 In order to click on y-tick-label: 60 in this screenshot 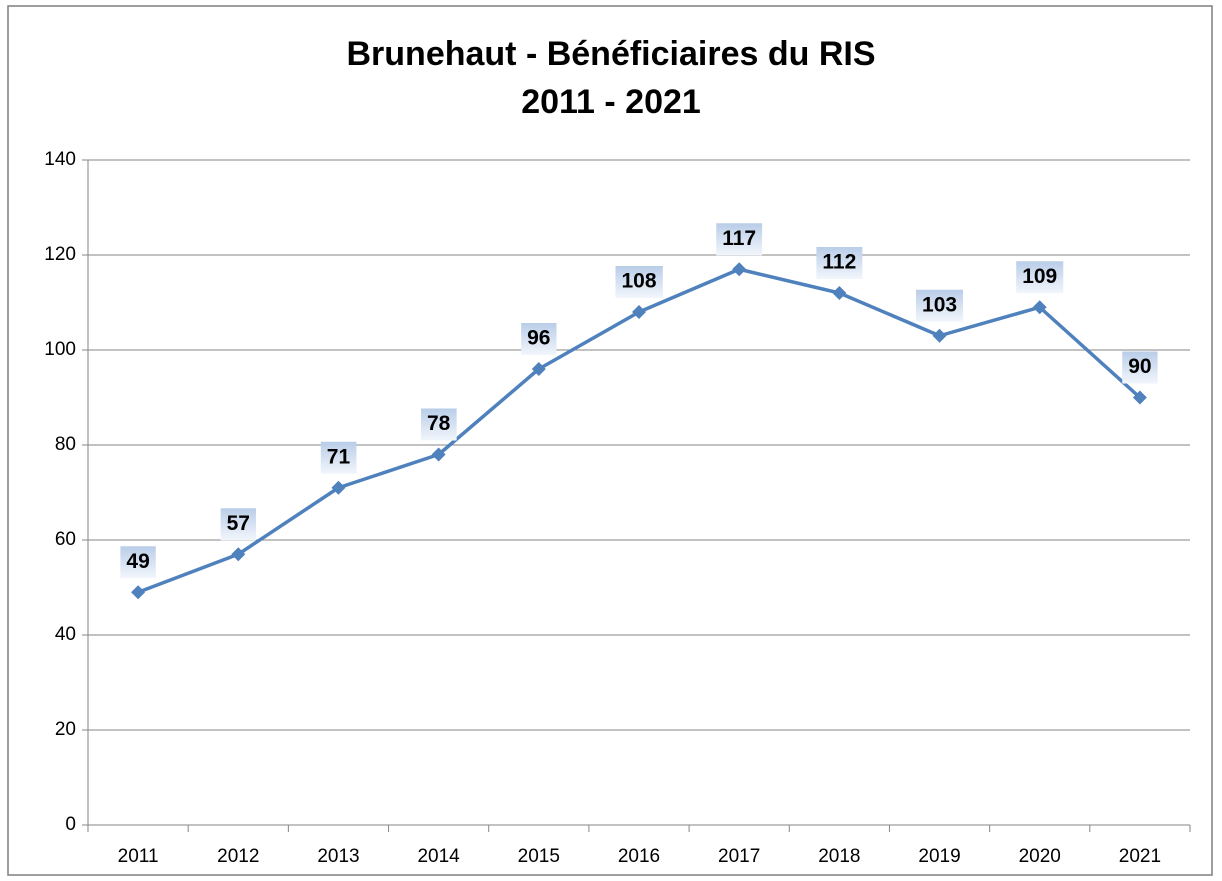, I will do `click(65, 539)`.